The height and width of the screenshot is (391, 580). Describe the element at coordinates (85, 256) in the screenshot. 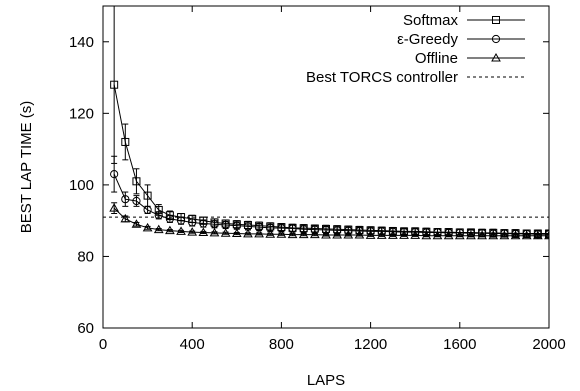

I see `y-tick-label: 80` at that location.